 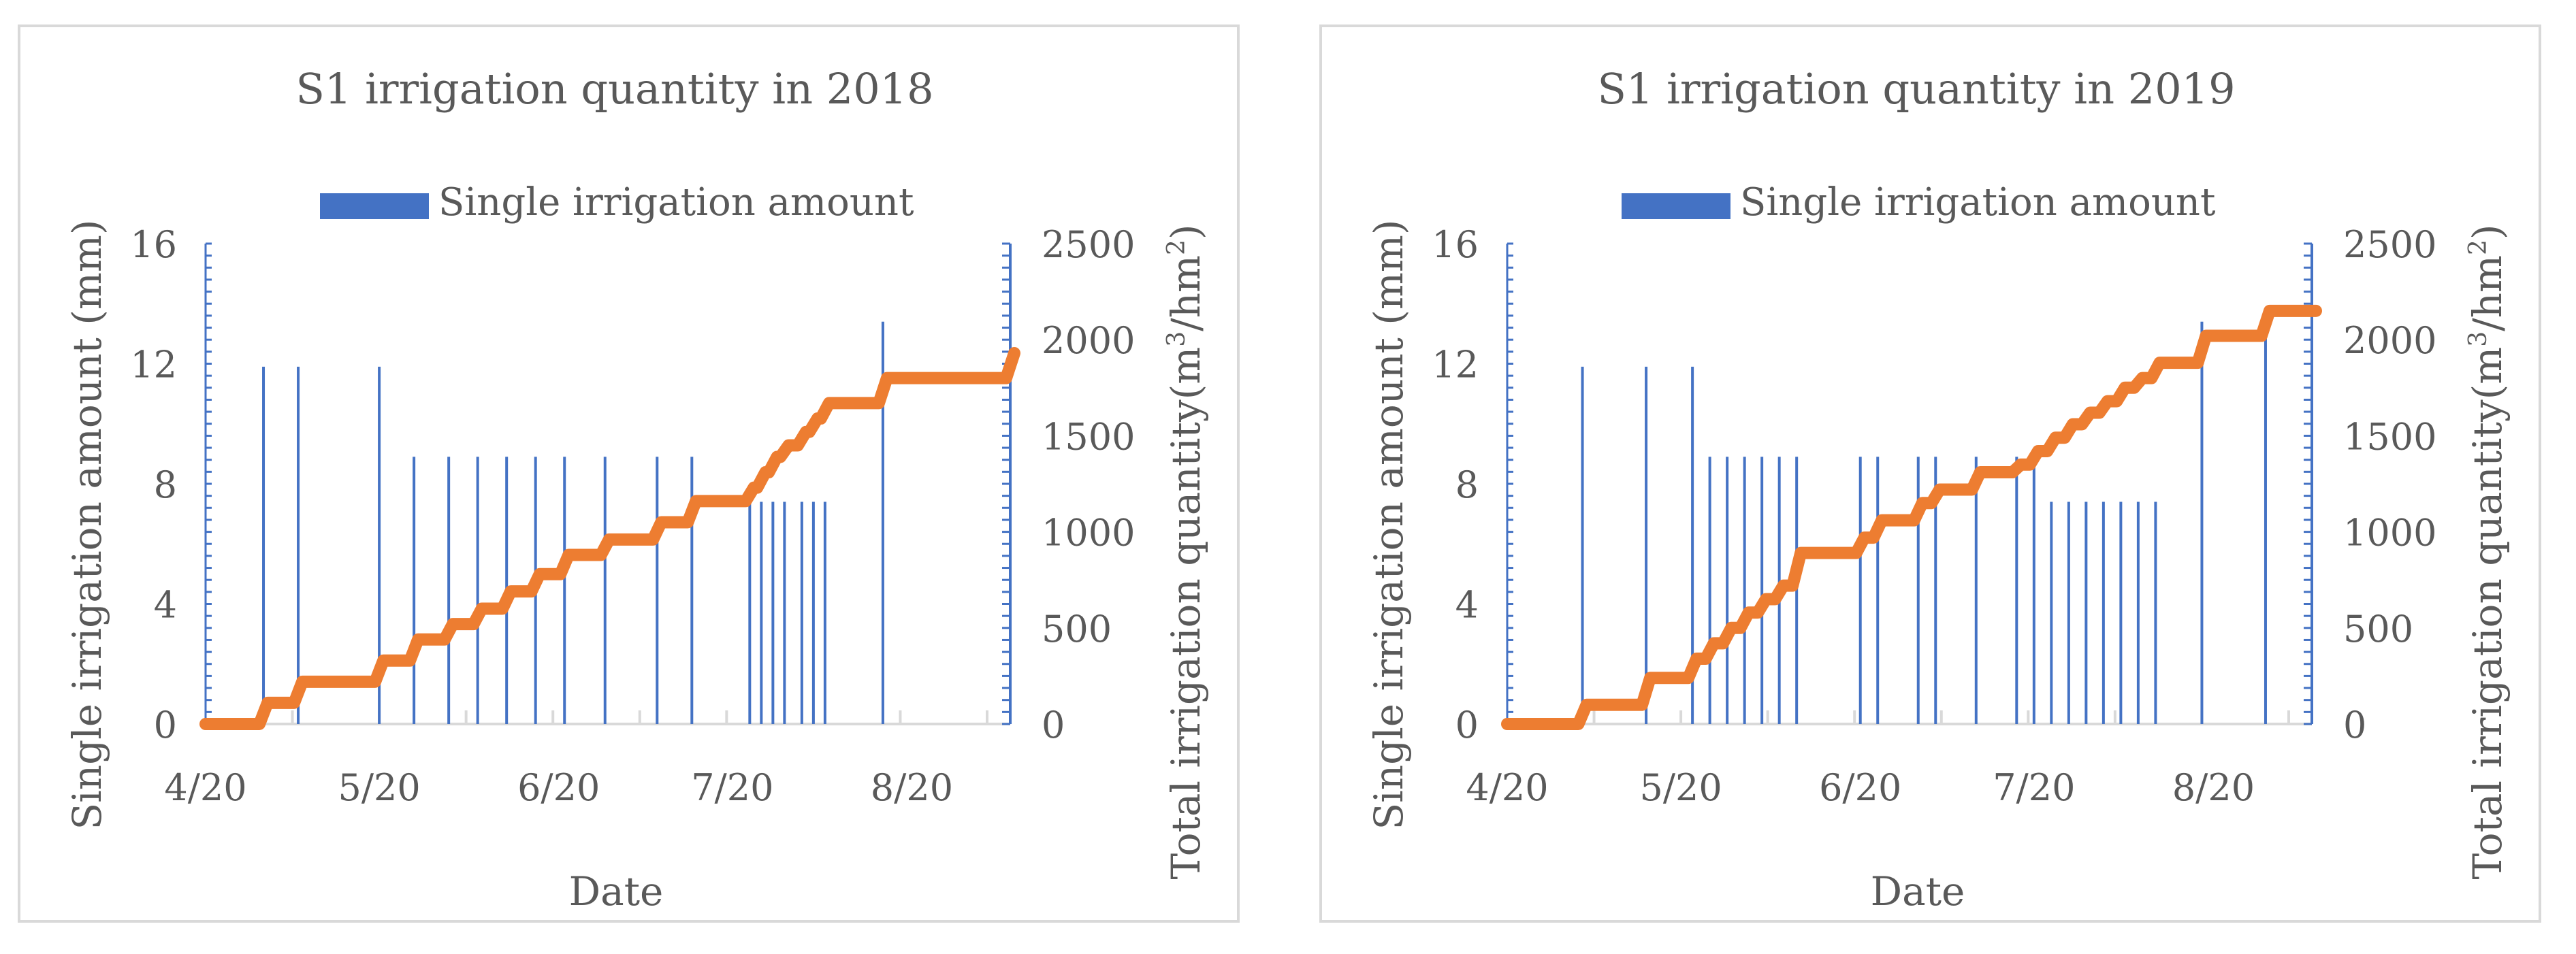 I want to click on y-right-axis-title-part: 3, so click(x=2478, y=339).